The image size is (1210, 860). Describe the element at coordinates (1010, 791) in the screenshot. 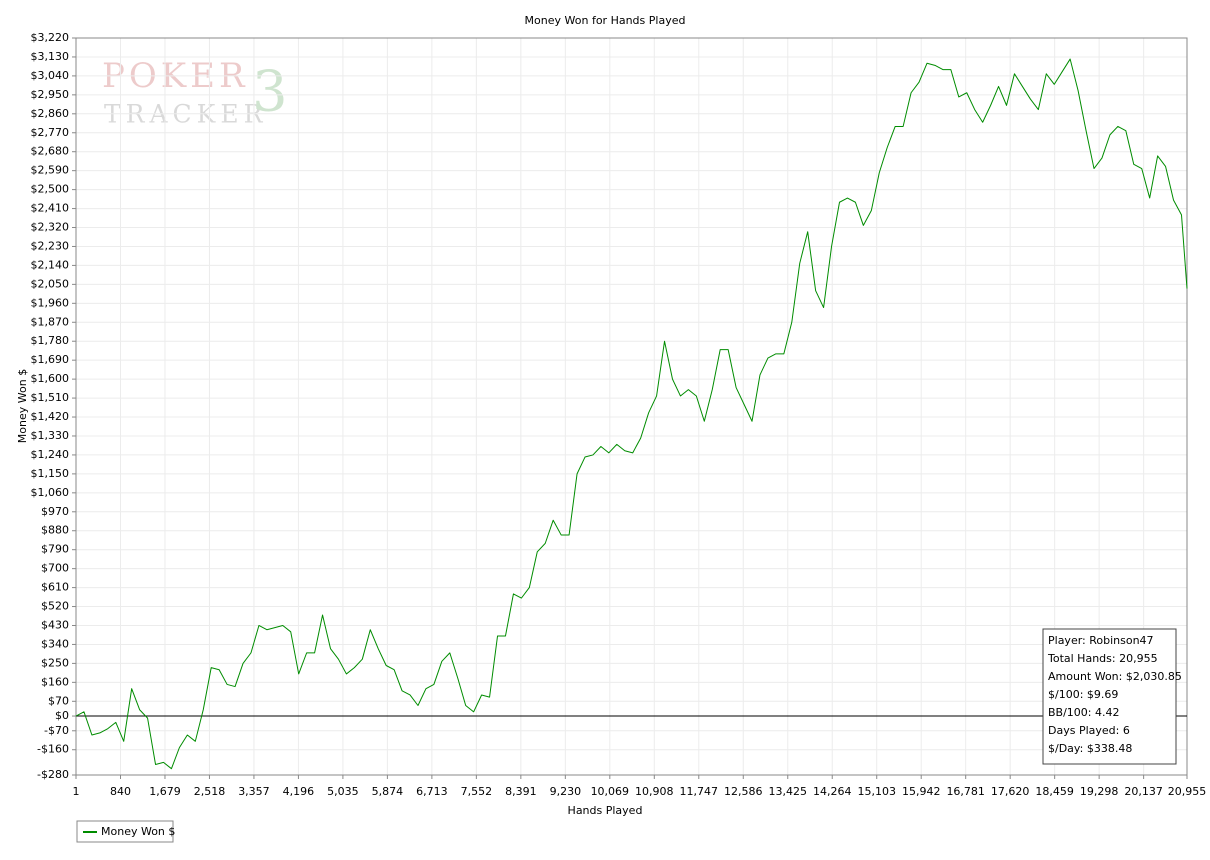

I see `x-tick-label: 17,620` at that location.